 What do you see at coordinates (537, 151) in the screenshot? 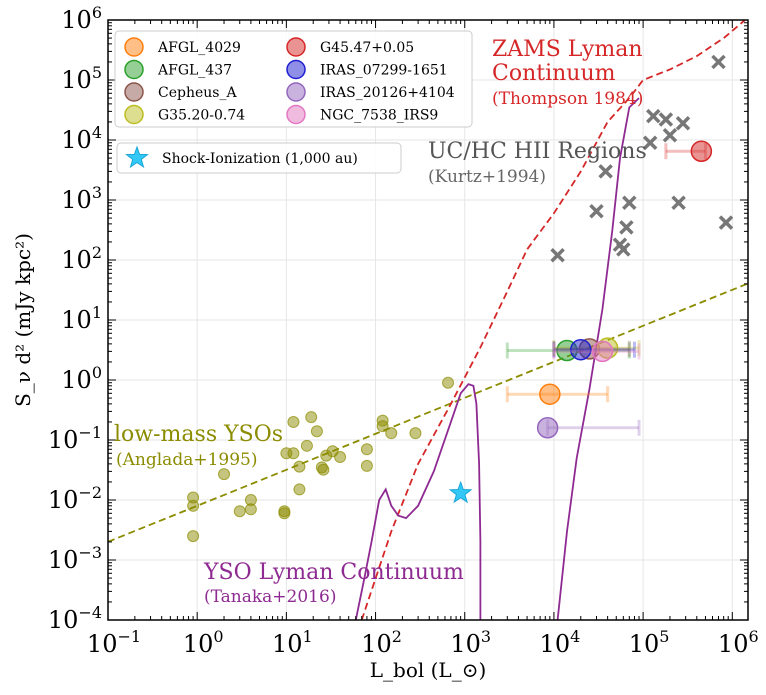
I see `hii-title-text: UC/HC HII Regions` at bounding box center [537, 151].